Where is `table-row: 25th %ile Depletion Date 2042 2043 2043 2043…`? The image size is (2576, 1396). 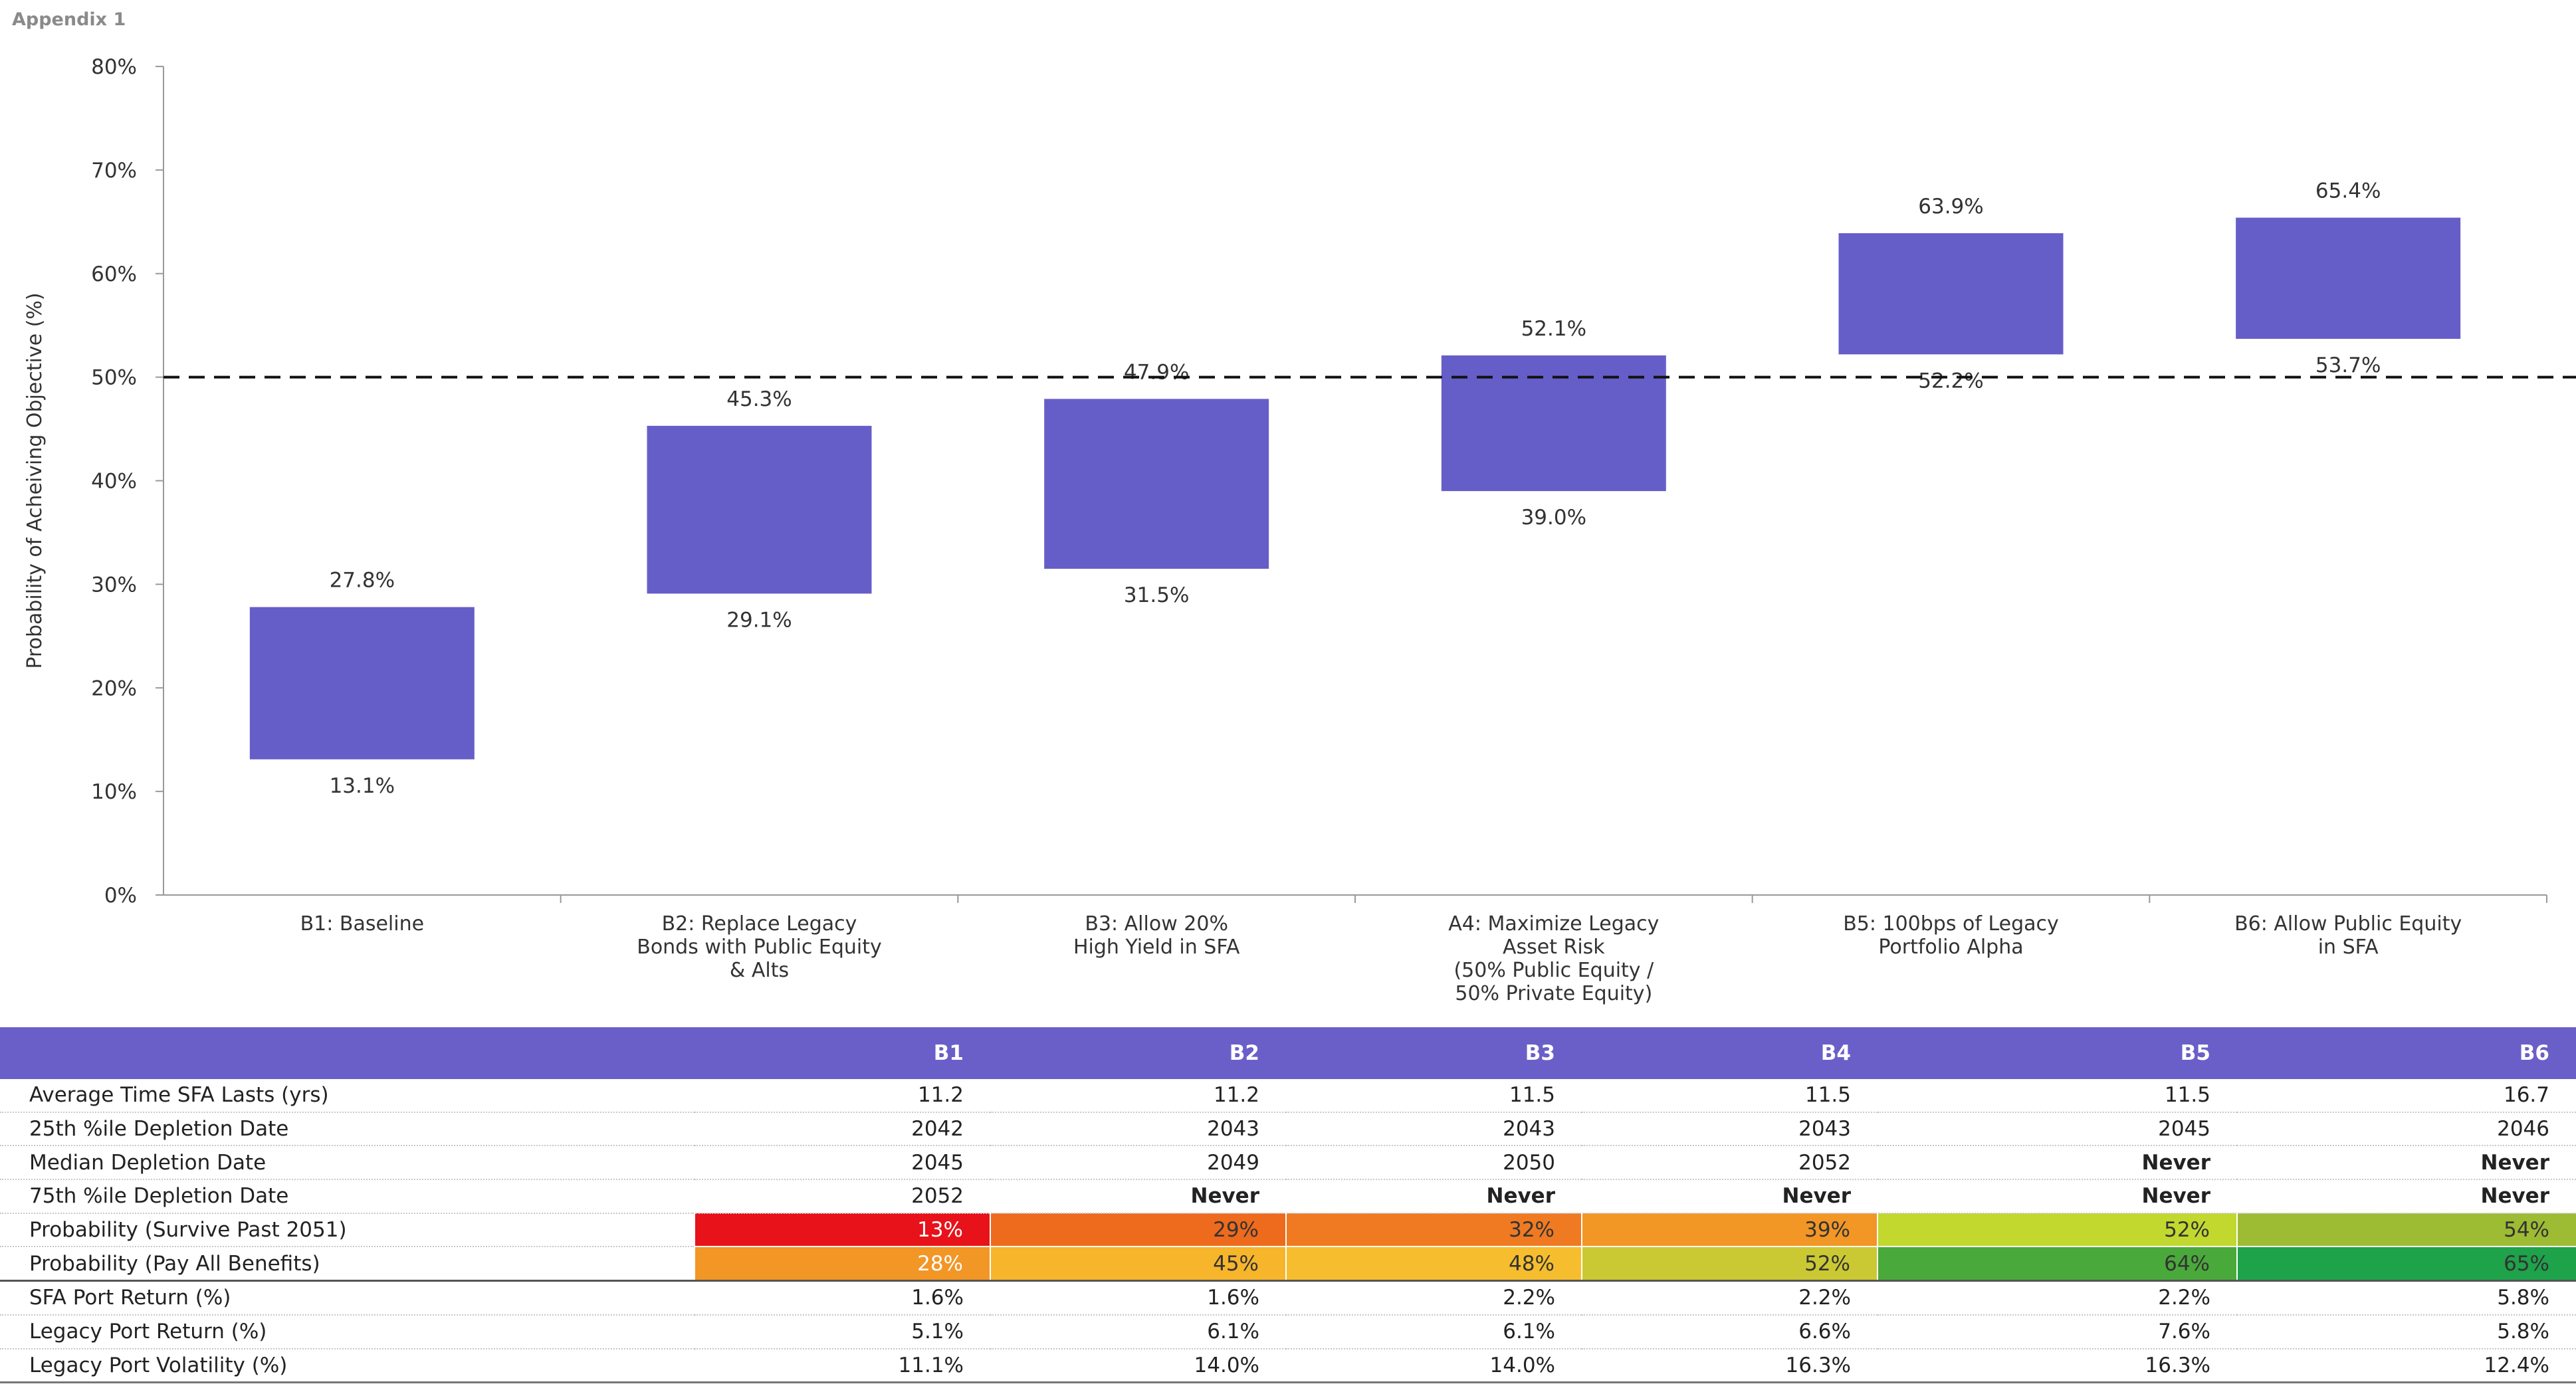 table-row: 25th %ile Depletion Date 2042 2043 2043 2043… is located at coordinates (1288, 1129).